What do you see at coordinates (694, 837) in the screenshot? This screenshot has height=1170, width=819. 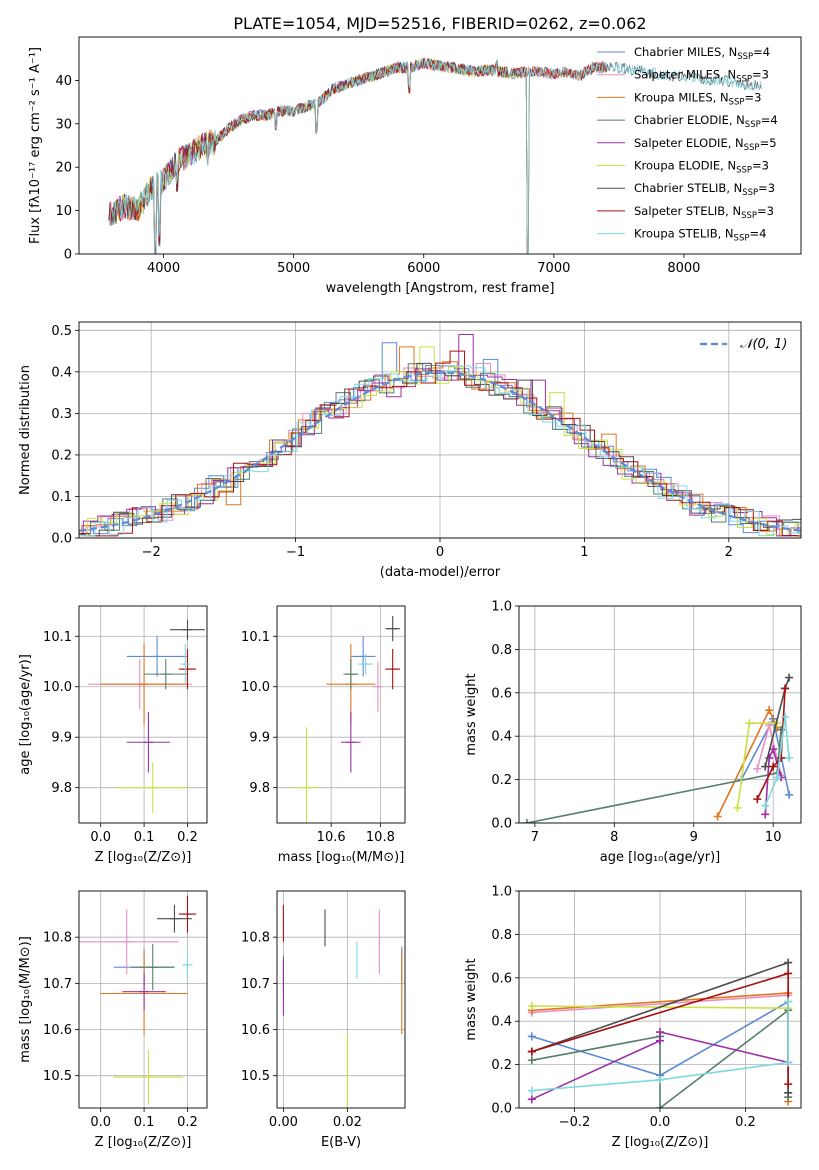 I see `x-tick-label: 9` at bounding box center [694, 837].